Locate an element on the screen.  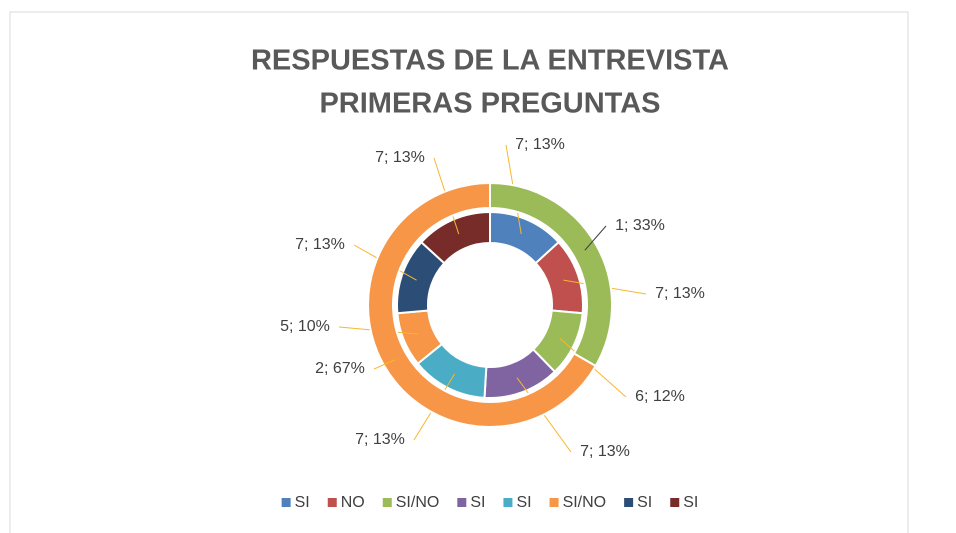
chart-title: RESPUESTAS DE LA ENTREVISTA is located at coordinates (490, 61).